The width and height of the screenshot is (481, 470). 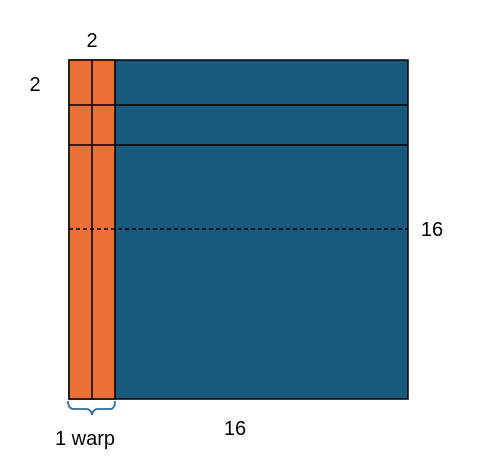 What do you see at coordinates (91, 408) in the screenshot?
I see `warp-brace` at bounding box center [91, 408].